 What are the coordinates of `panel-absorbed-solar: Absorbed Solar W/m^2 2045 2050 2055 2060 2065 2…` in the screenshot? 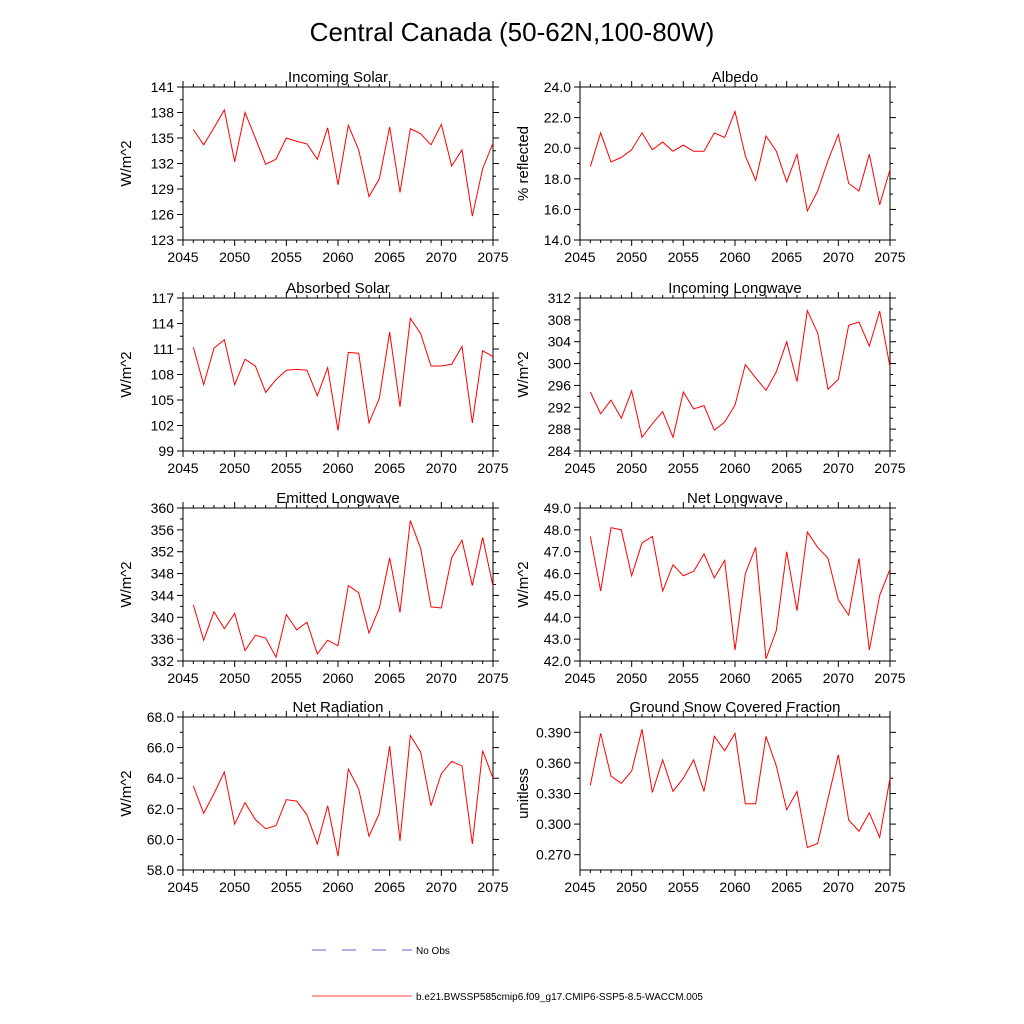 It's located at (313, 378).